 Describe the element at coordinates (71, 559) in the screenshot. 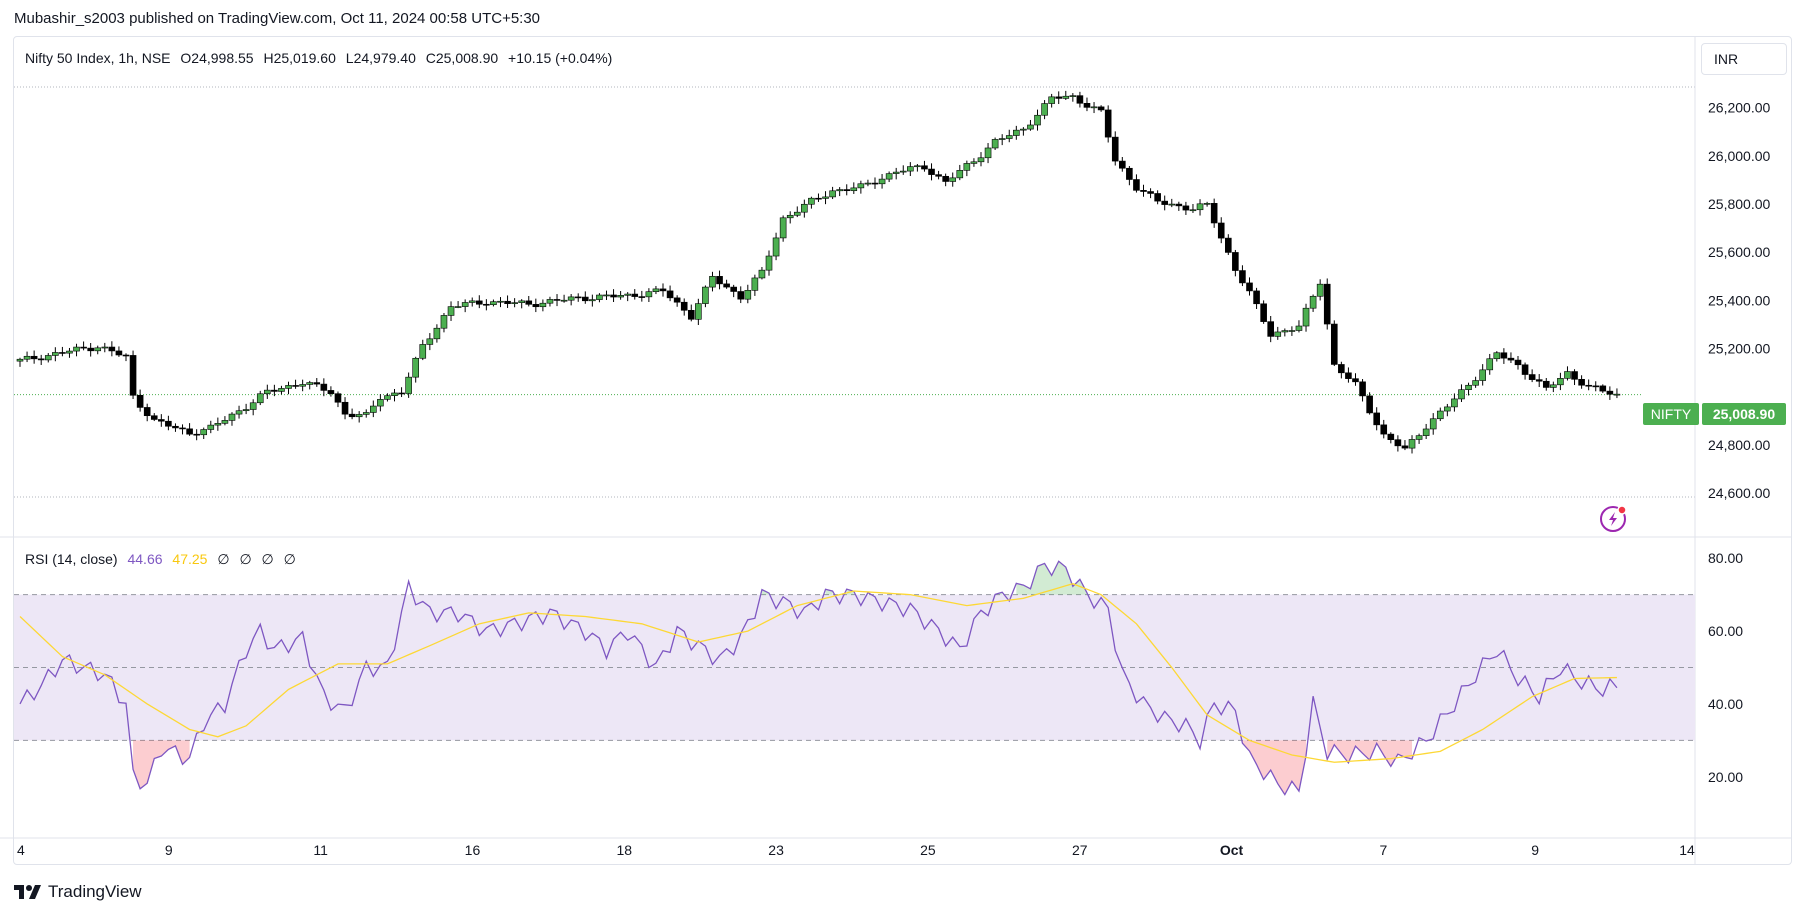

I see `rsi-title: RSI (14, close)` at that location.